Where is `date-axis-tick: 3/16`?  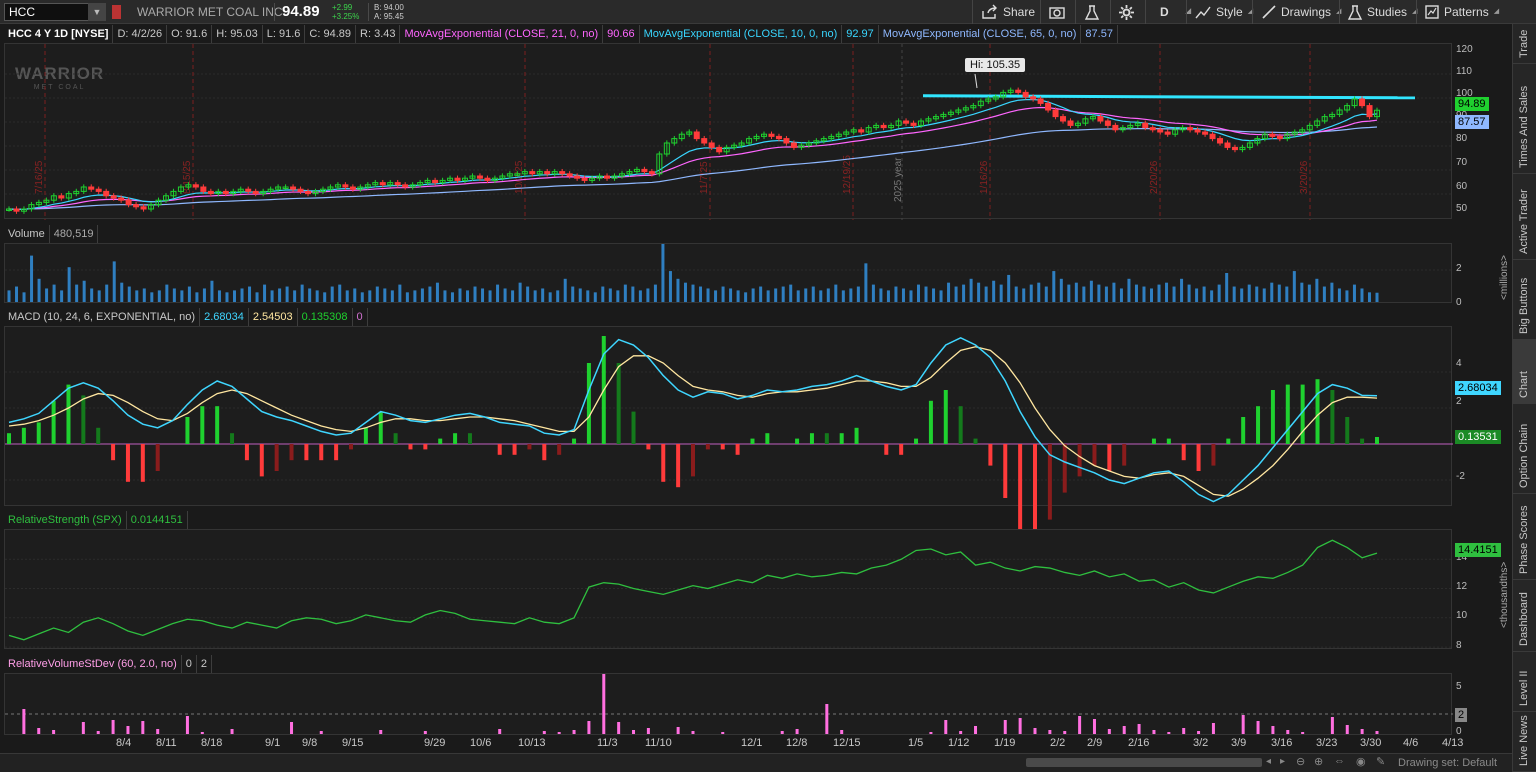 date-axis-tick: 3/16 is located at coordinates (1282, 743).